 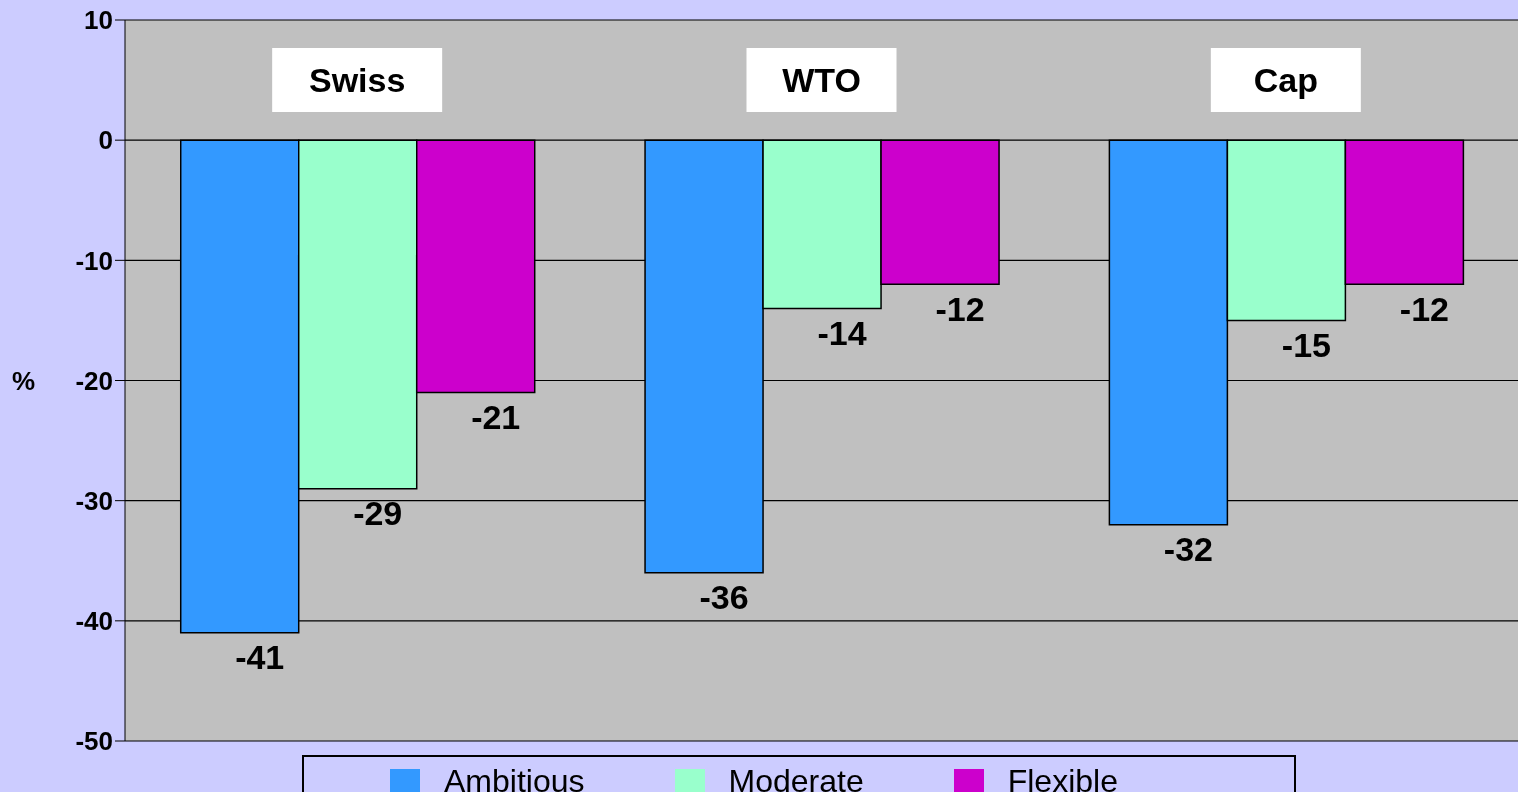 What do you see at coordinates (842, 332) in the screenshot?
I see `data-label: -14` at bounding box center [842, 332].